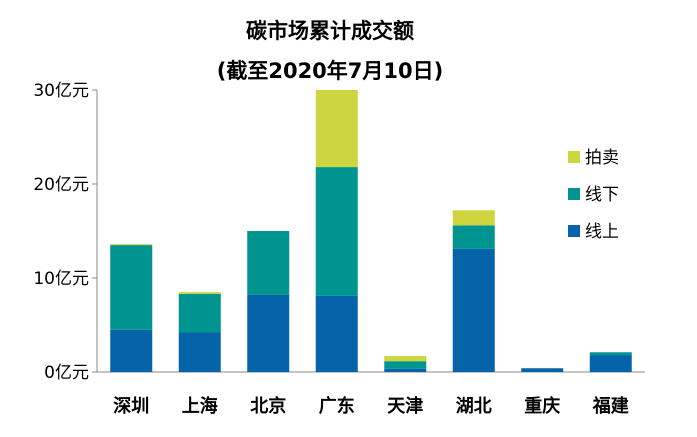 This screenshot has width=697, height=437. Describe the element at coordinates (474, 406) in the screenshot. I see `x-tick-label: 湖北` at that location.